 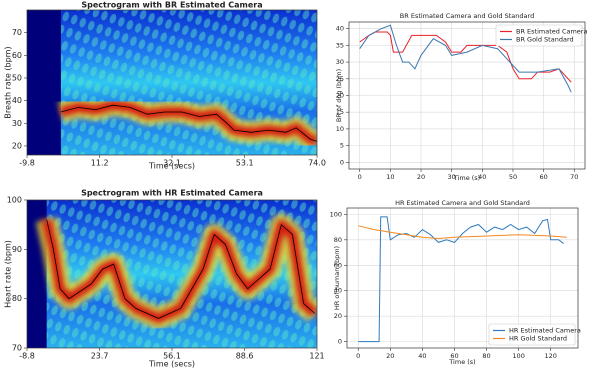 What do you see at coordinates (27, 356) in the screenshot?
I see `x-tick-label: -8.8` at bounding box center [27, 356].